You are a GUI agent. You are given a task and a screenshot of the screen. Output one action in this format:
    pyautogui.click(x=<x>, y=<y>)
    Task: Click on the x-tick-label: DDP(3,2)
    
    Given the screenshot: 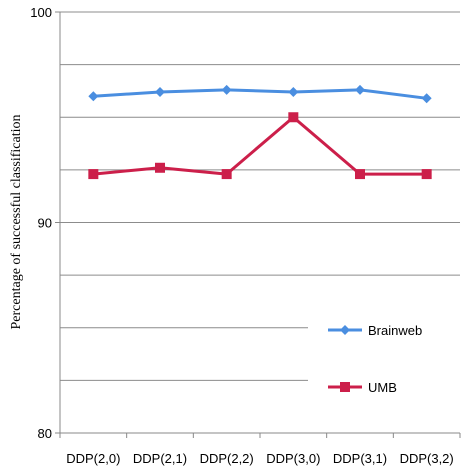 What is the action you would take?
    pyautogui.click(x=427, y=458)
    